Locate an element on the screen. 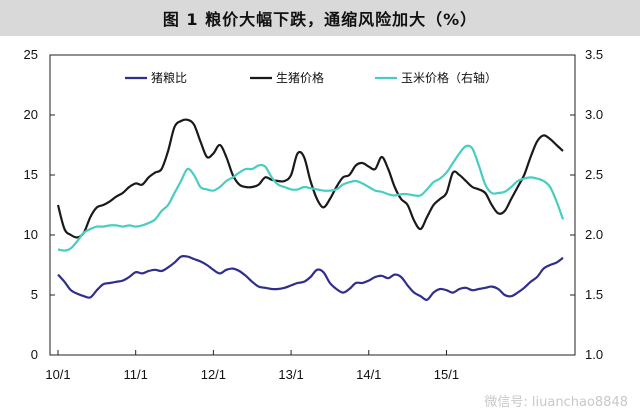  legend-label-2: 生猪价格 is located at coordinates (300, 77).